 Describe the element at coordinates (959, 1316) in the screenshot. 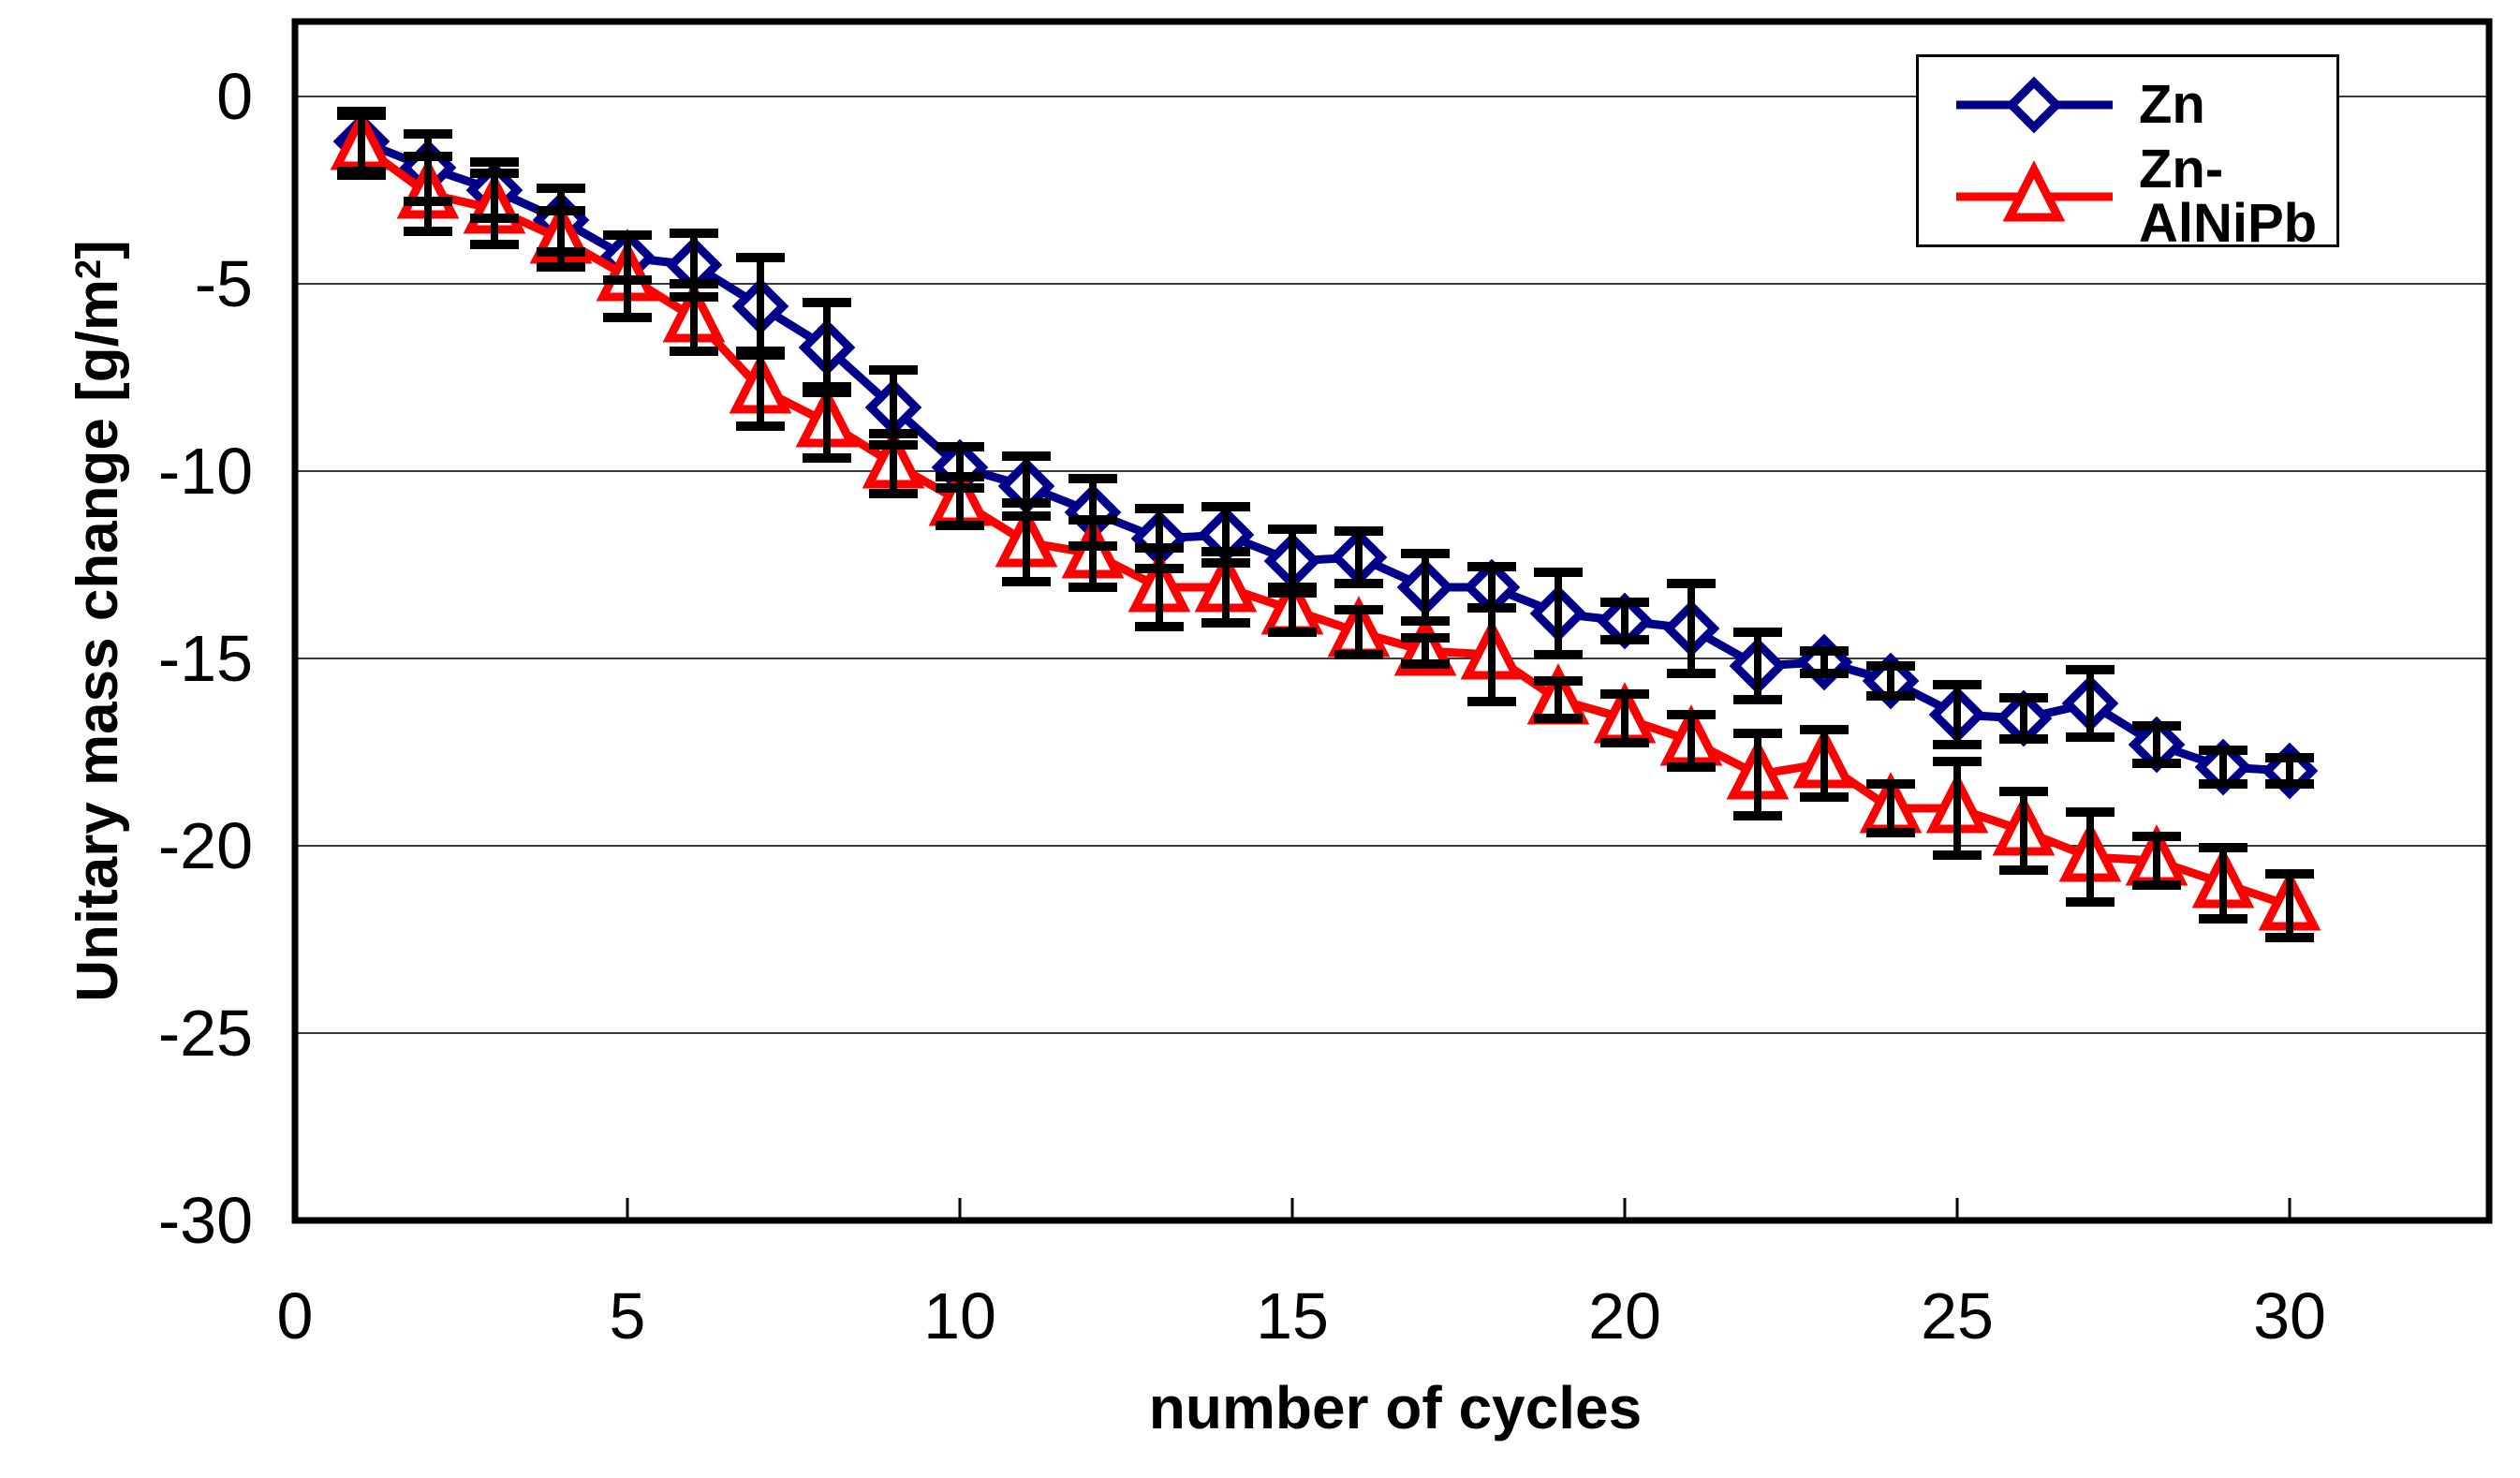

I see `x-tick-label: 10` at that location.